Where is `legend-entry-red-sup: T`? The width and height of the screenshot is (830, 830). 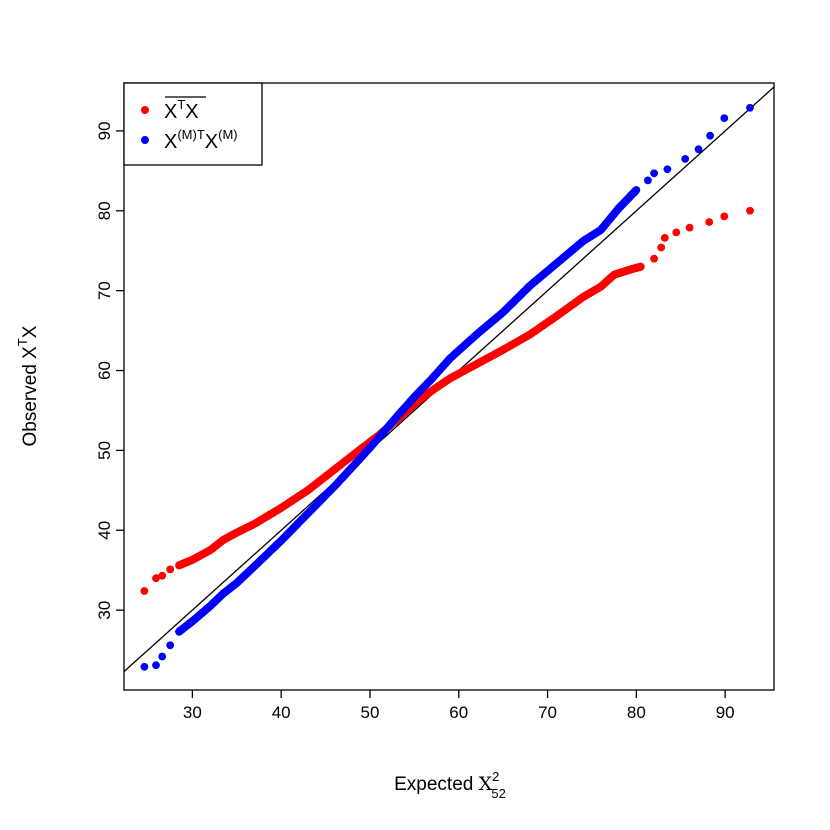 legend-entry-red-sup: T is located at coordinates (181, 104).